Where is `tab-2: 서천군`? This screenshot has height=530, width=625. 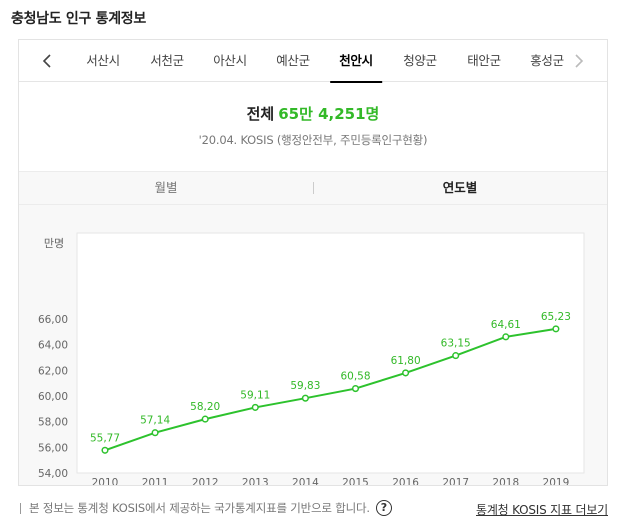 tab-2: 서천군 is located at coordinates (167, 60).